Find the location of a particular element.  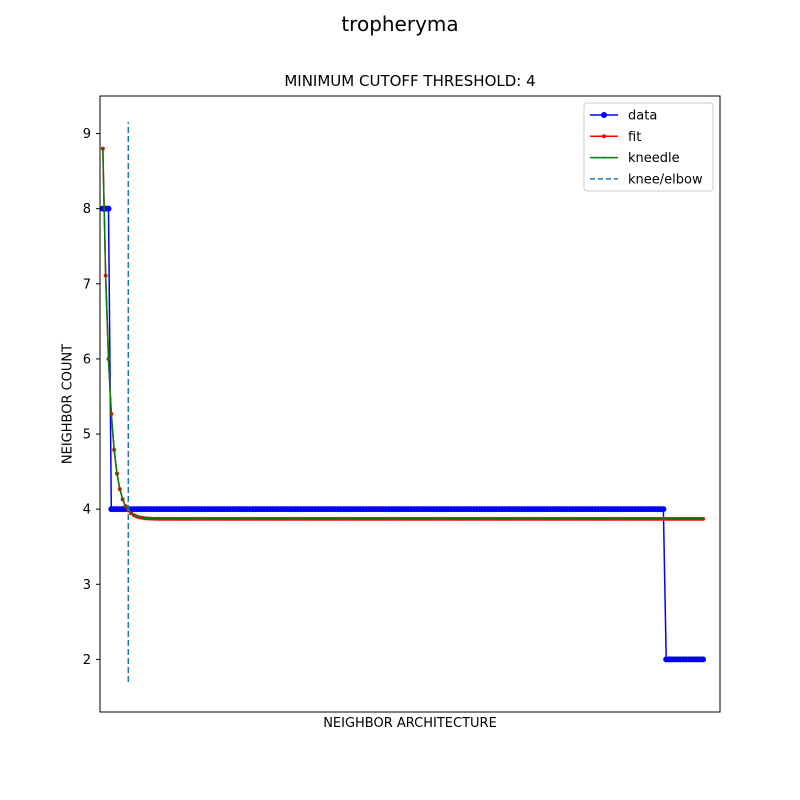

legend-label: kneedle is located at coordinates (654, 158).